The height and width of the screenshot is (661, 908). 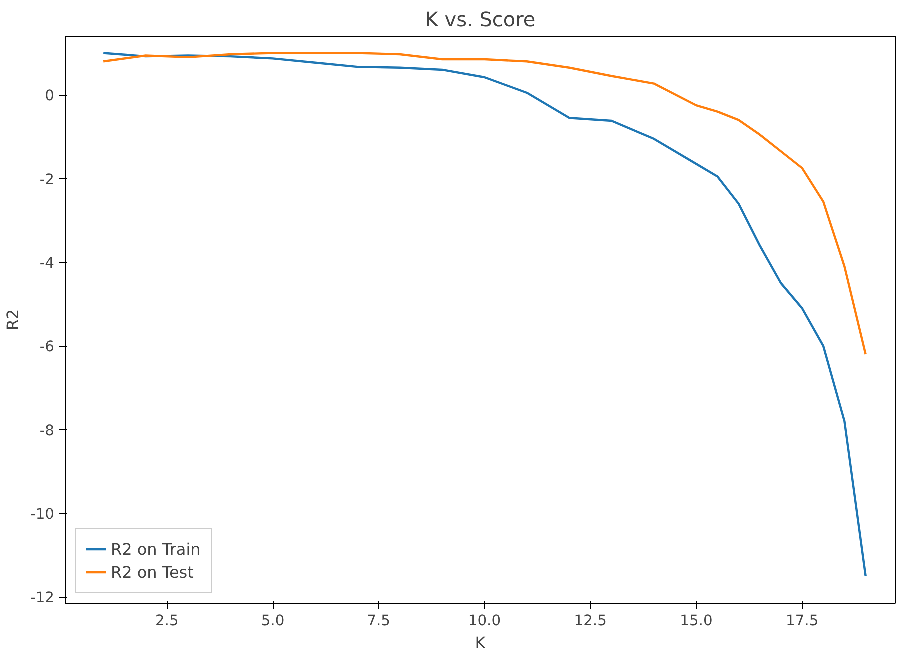 What do you see at coordinates (485, 621) in the screenshot?
I see `x-tick-label: 10.0` at bounding box center [485, 621].